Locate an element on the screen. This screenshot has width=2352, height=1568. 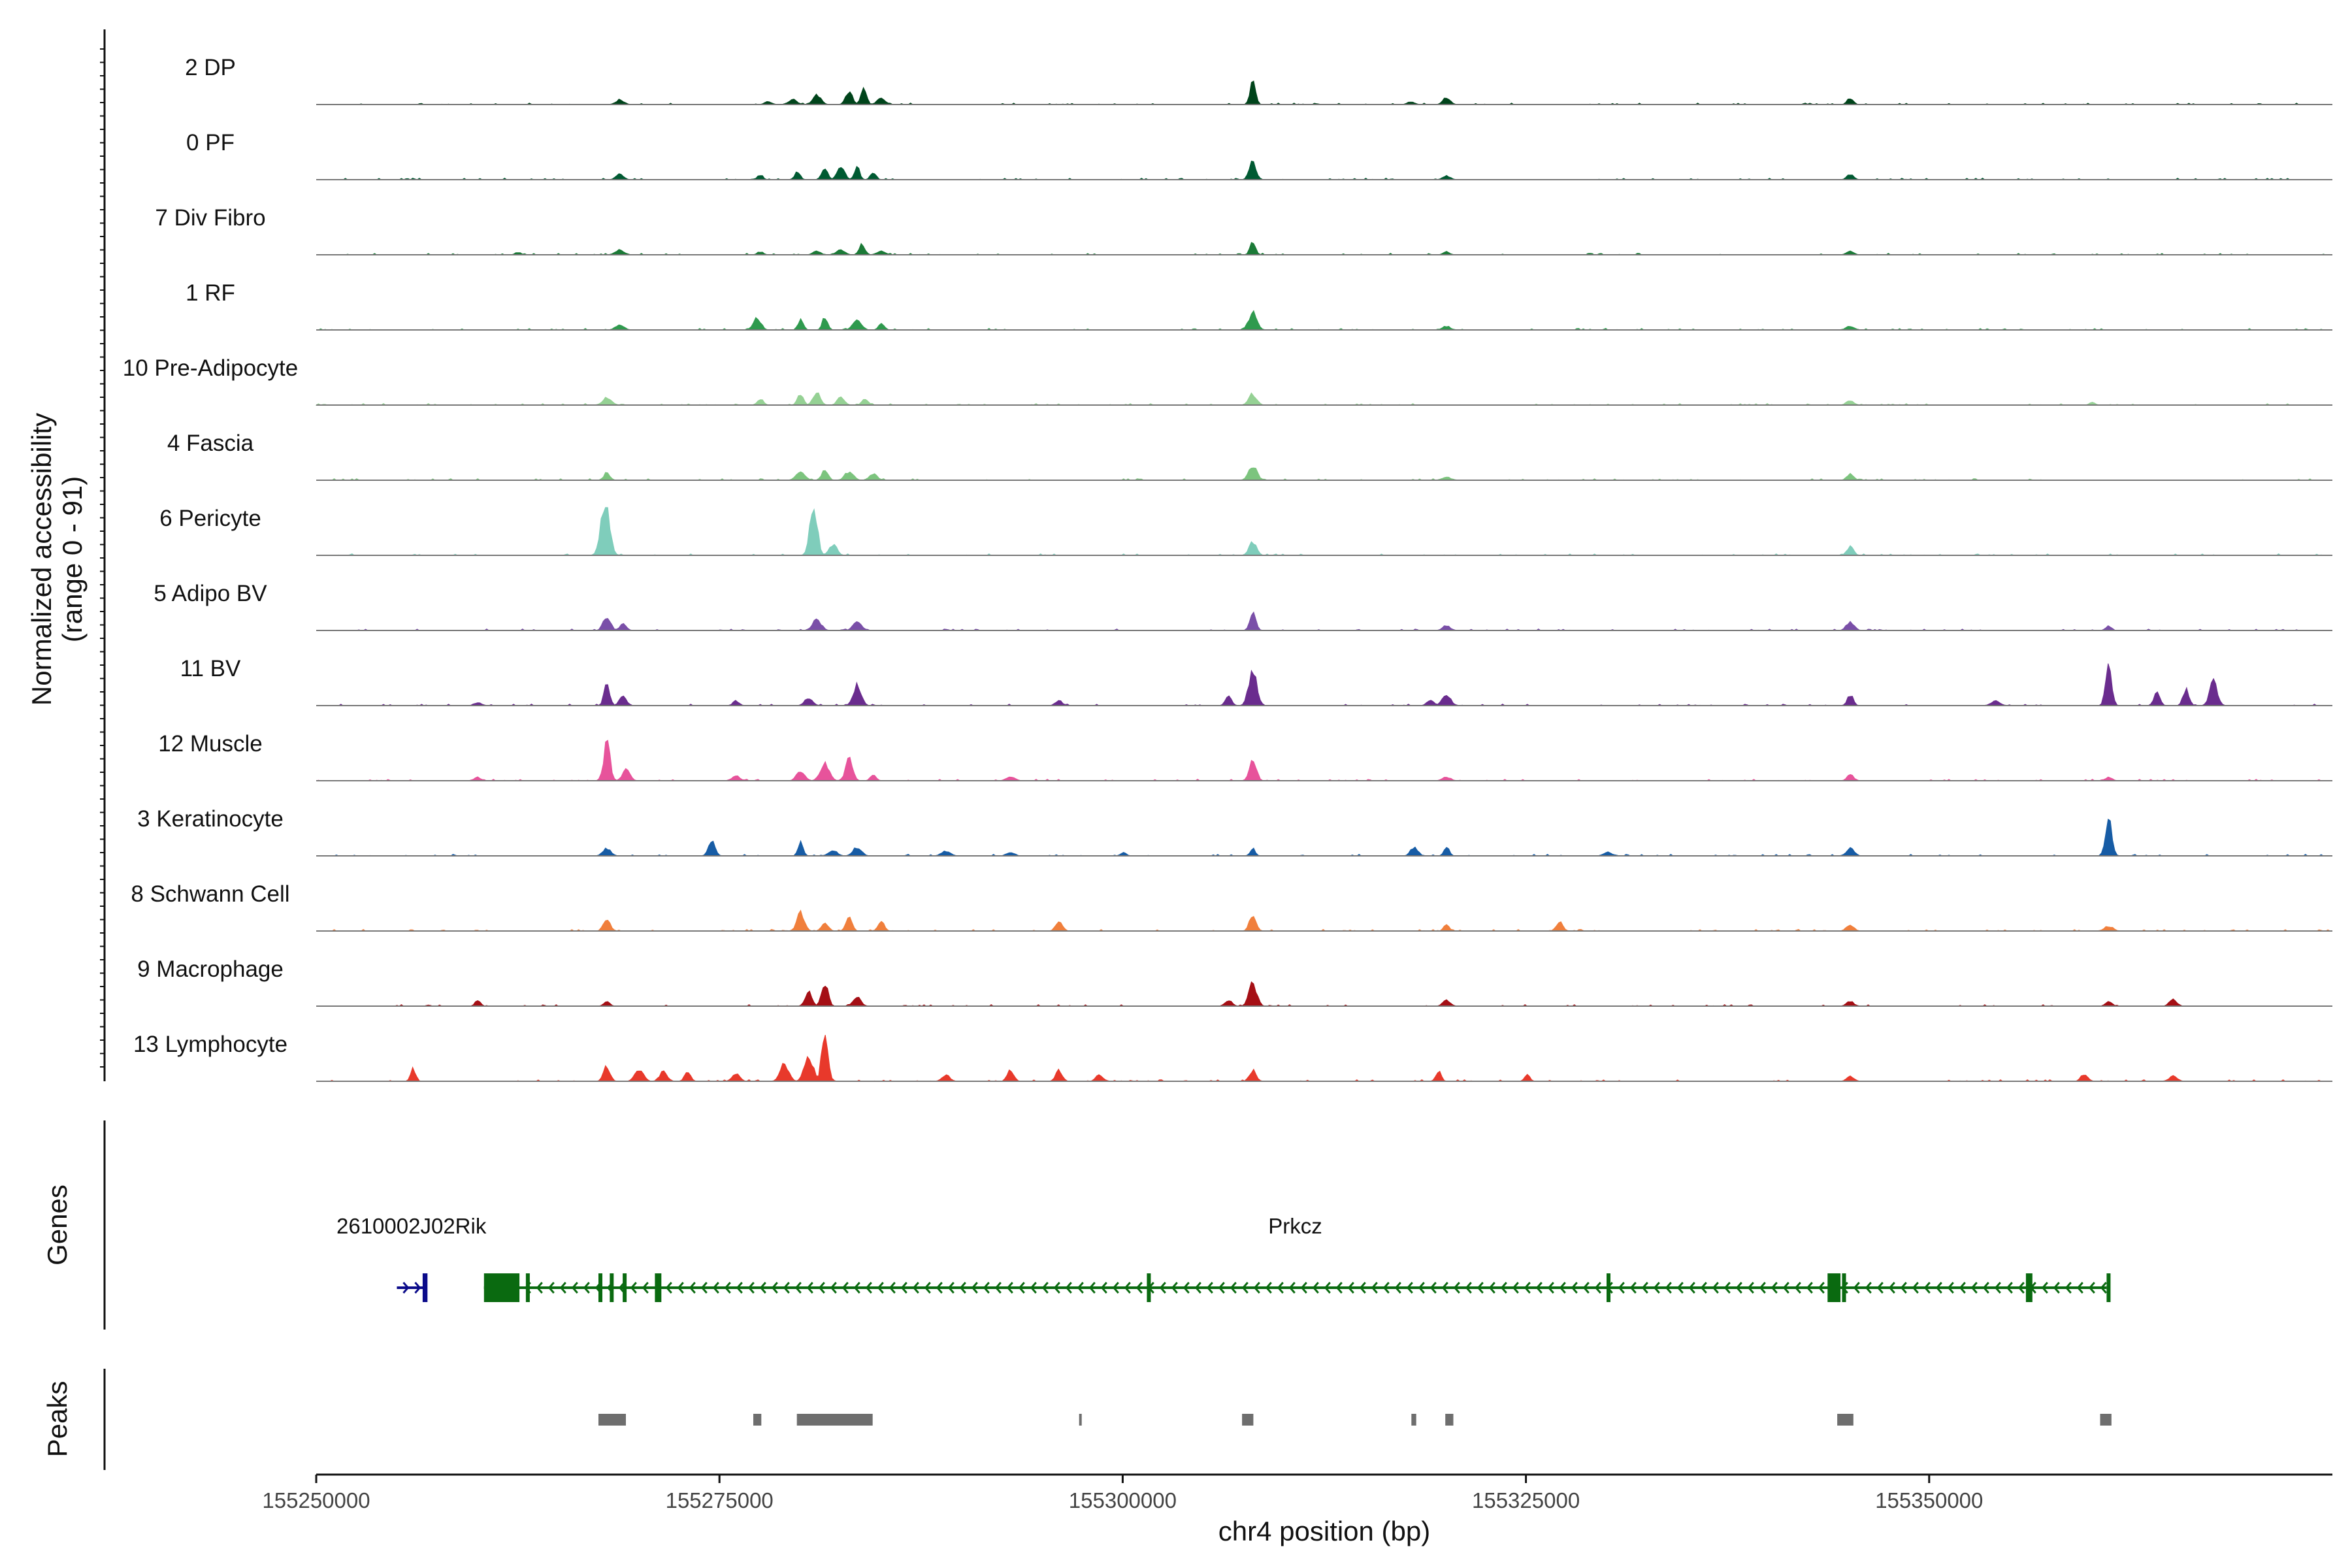
gene-2610002J02Rik: 2610002J02Rik is located at coordinates (411, 1258).